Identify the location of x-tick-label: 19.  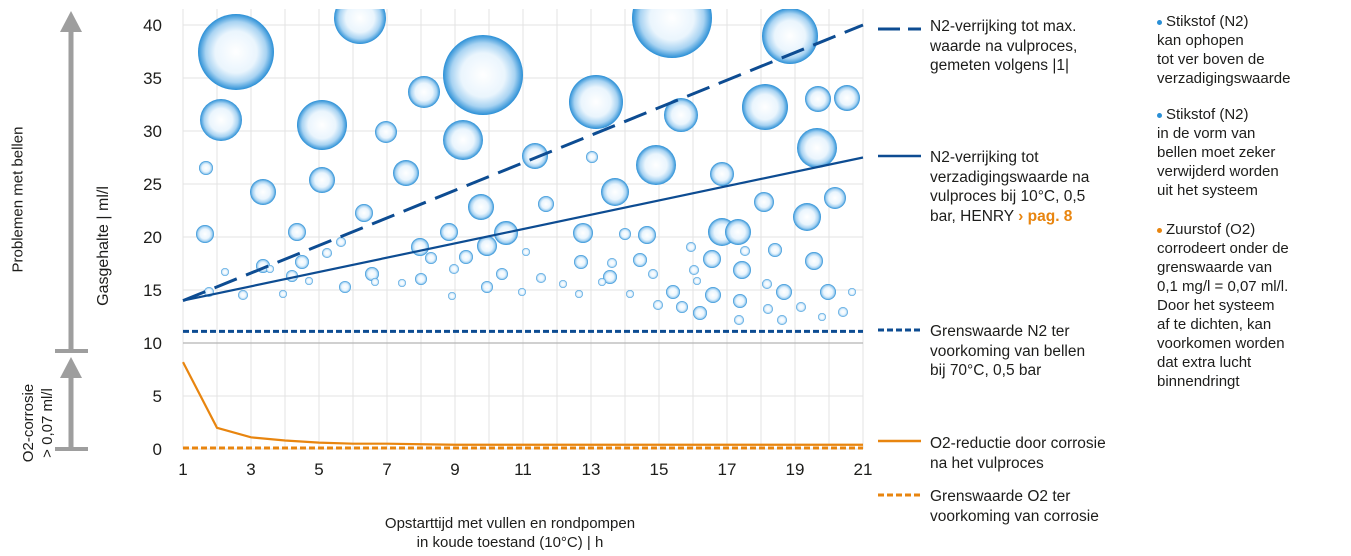
(795, 469).